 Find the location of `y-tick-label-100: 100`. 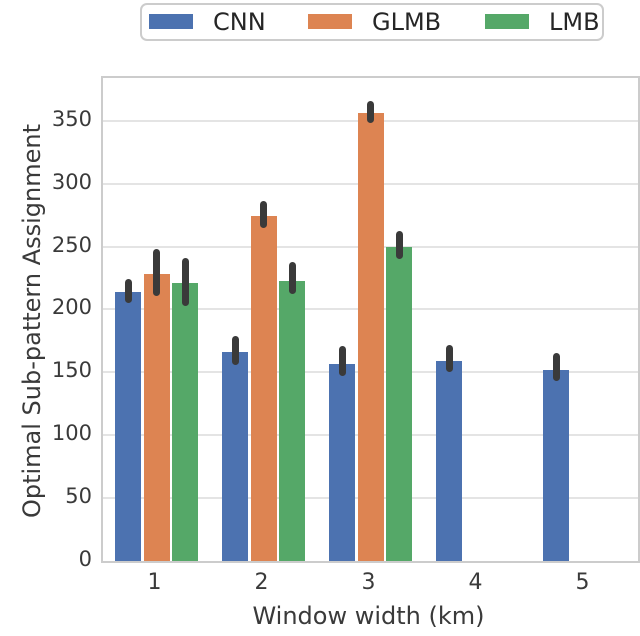

y-tick-label-100: 100 is located at coordinates (71, 433).